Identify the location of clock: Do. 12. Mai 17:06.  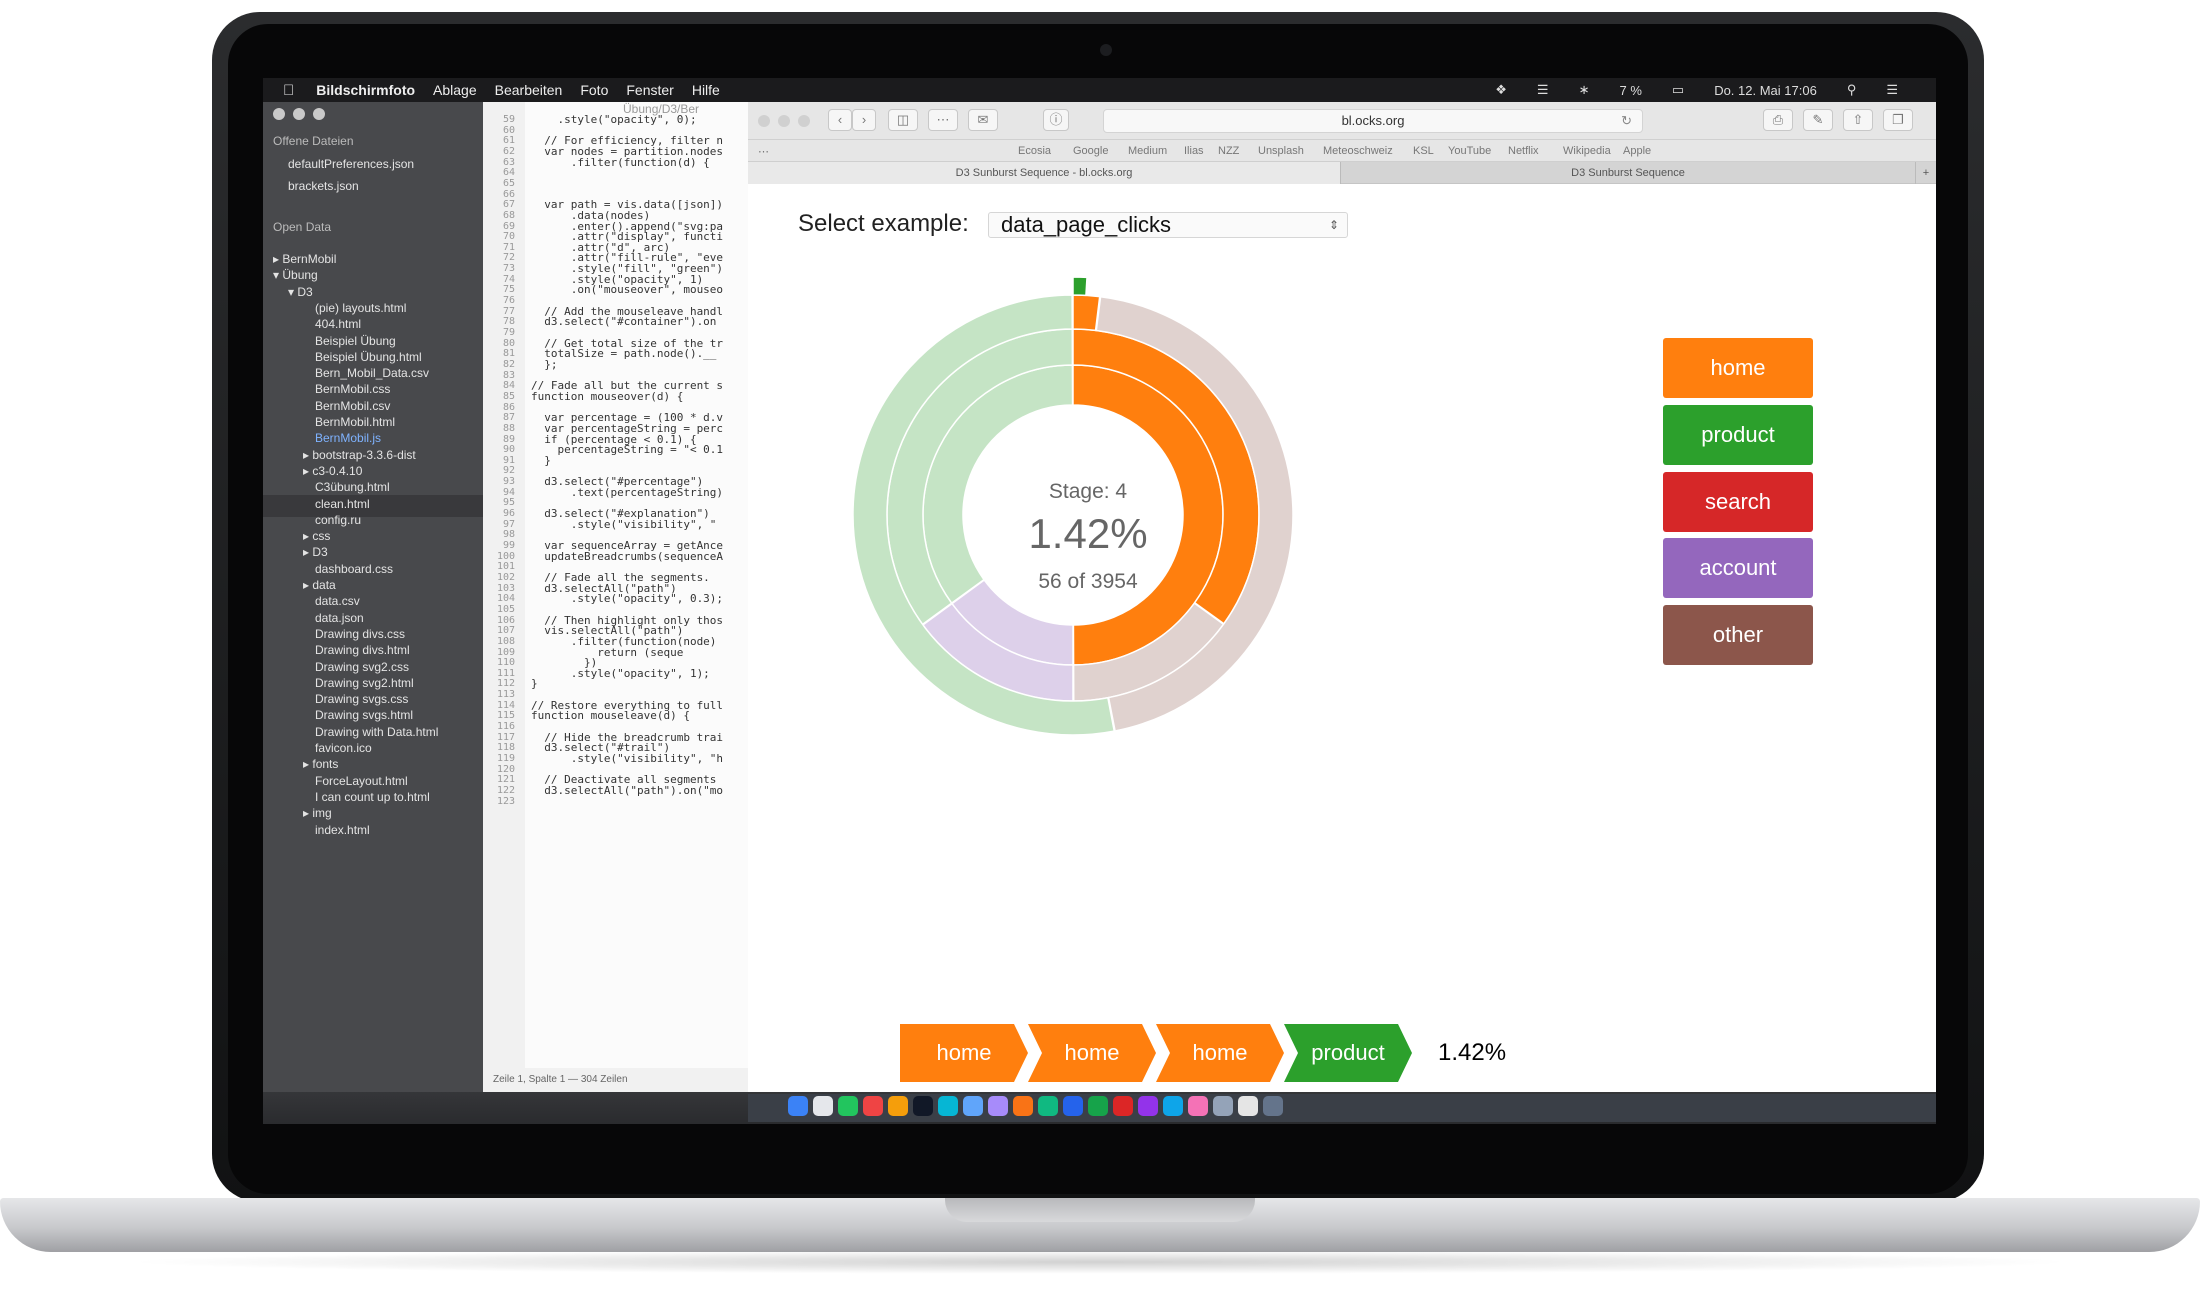
(1765, 90).